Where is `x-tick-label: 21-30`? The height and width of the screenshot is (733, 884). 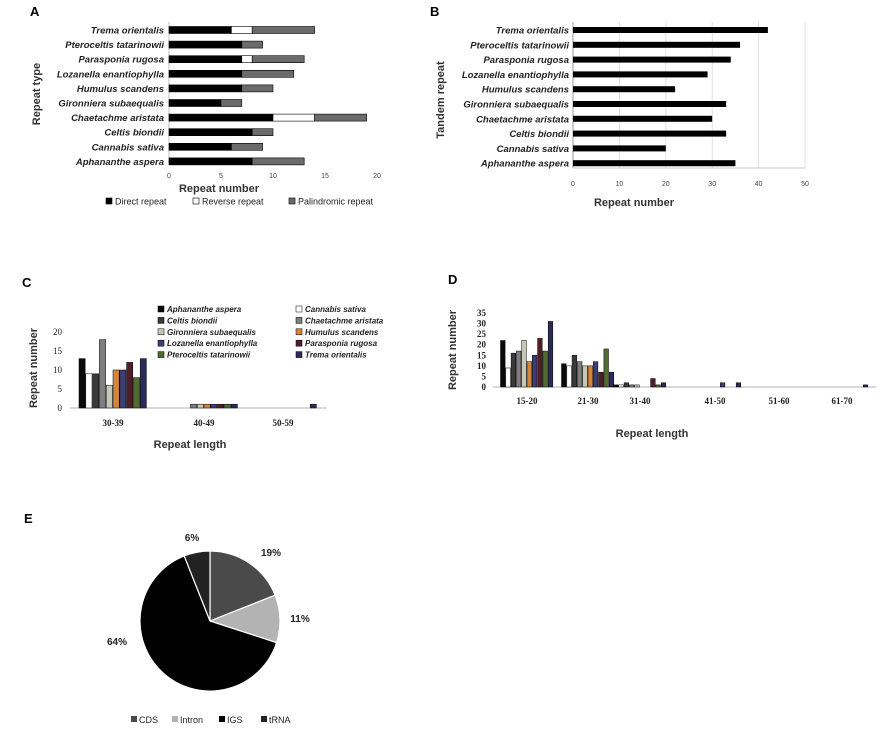 x-tick-label: 21-30 is located at coordinates (588, 401).